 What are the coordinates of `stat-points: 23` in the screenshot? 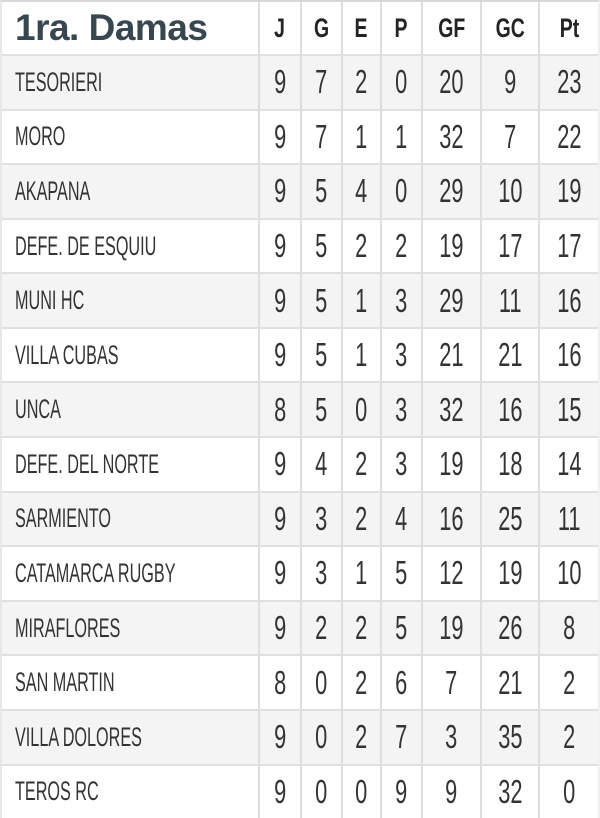 It's located at (569, 82).